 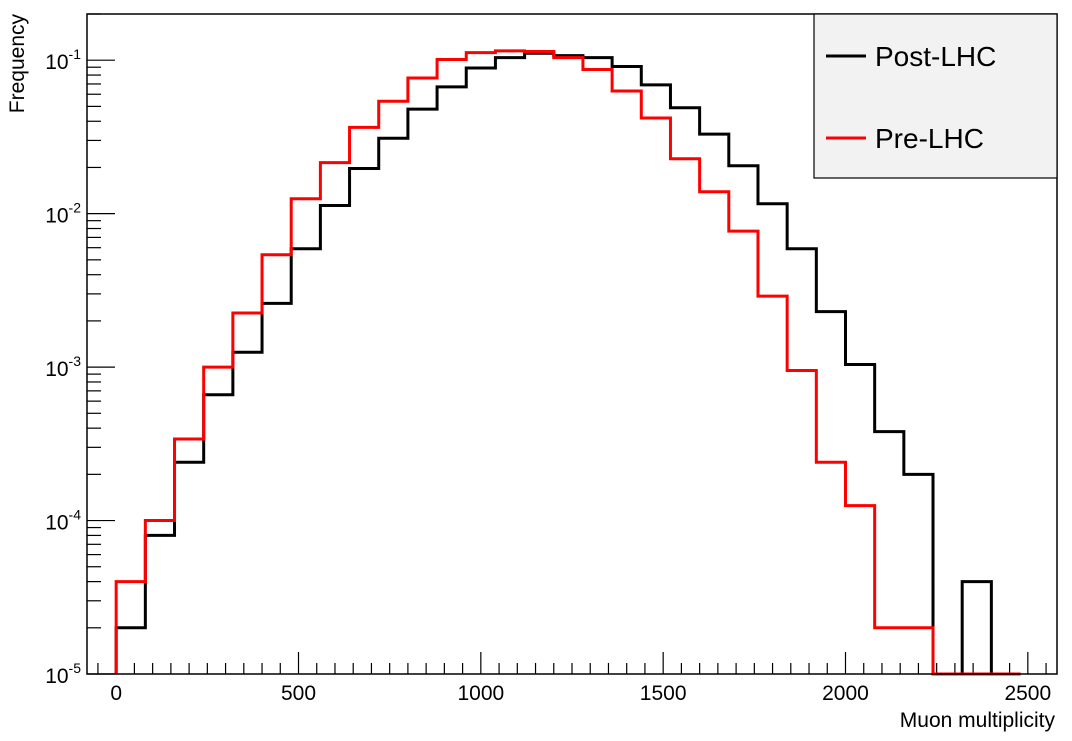 I want to click on legend-box, so click(x=935, y=96).